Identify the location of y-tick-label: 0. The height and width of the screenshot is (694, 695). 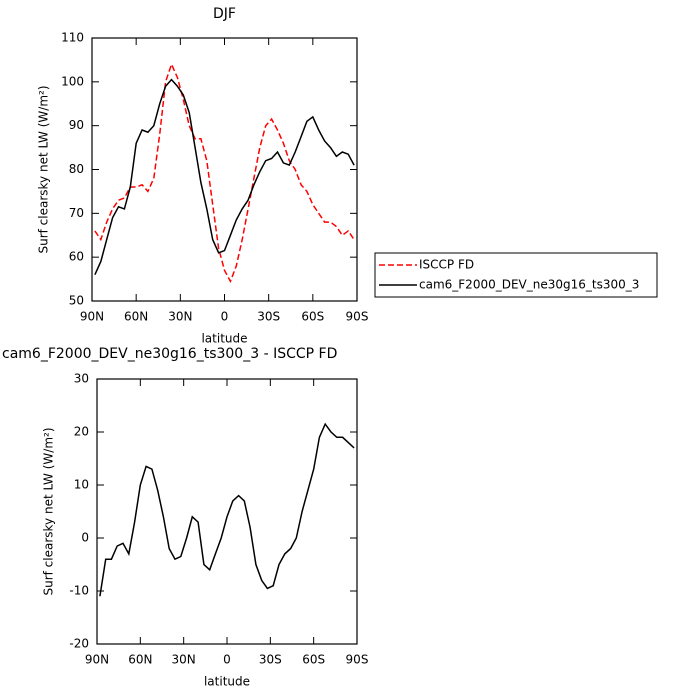
(85, 538).